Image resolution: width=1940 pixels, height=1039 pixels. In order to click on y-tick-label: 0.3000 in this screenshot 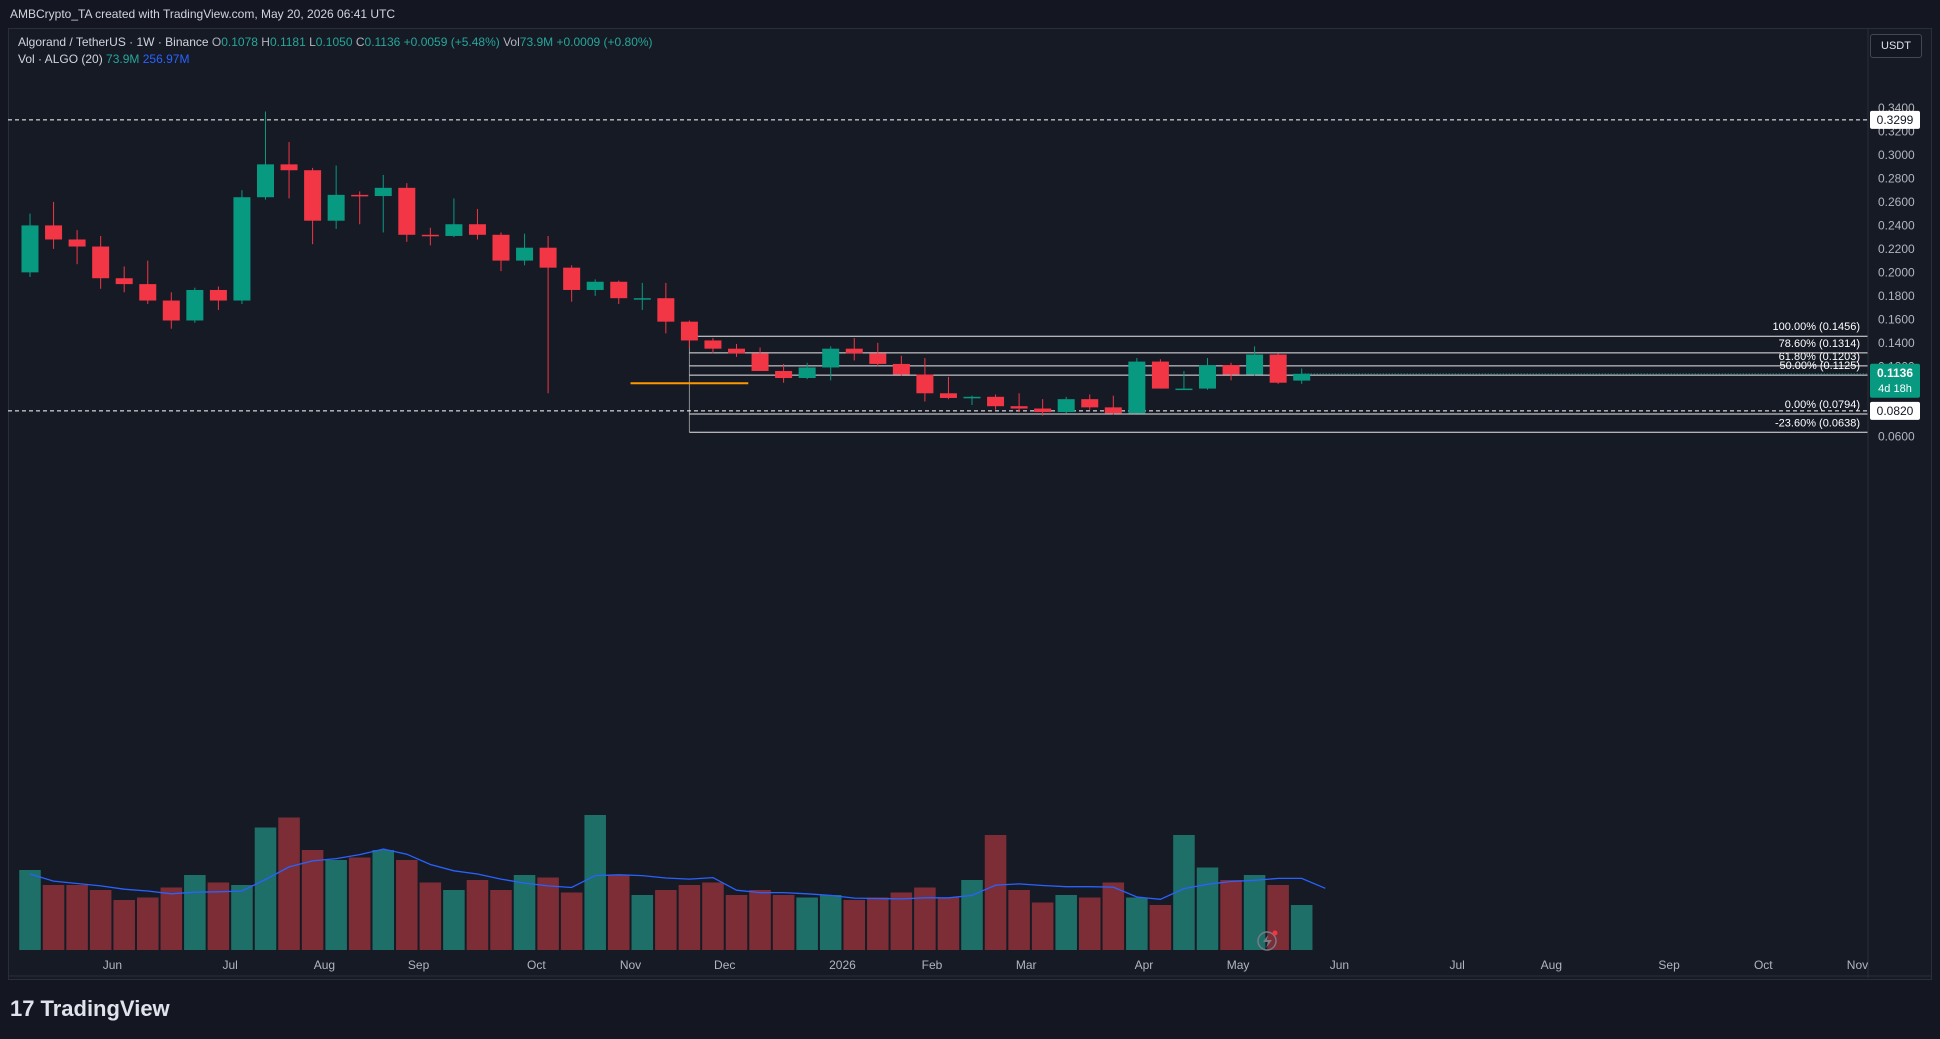, I will do `click(1896, 155)`.